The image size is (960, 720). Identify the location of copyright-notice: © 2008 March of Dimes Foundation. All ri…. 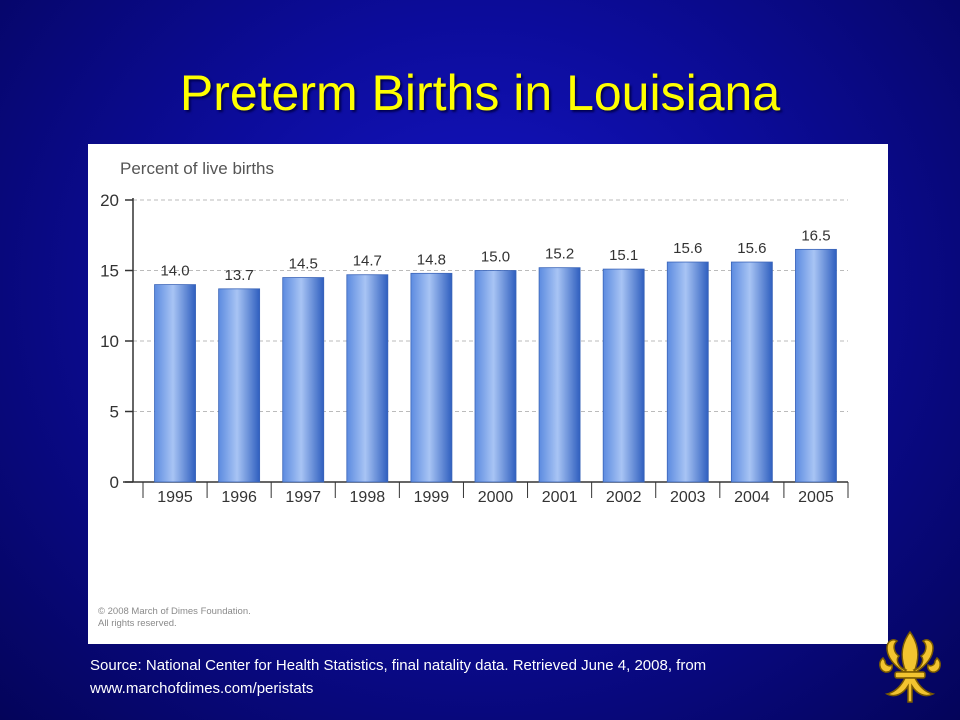
(174, 618).